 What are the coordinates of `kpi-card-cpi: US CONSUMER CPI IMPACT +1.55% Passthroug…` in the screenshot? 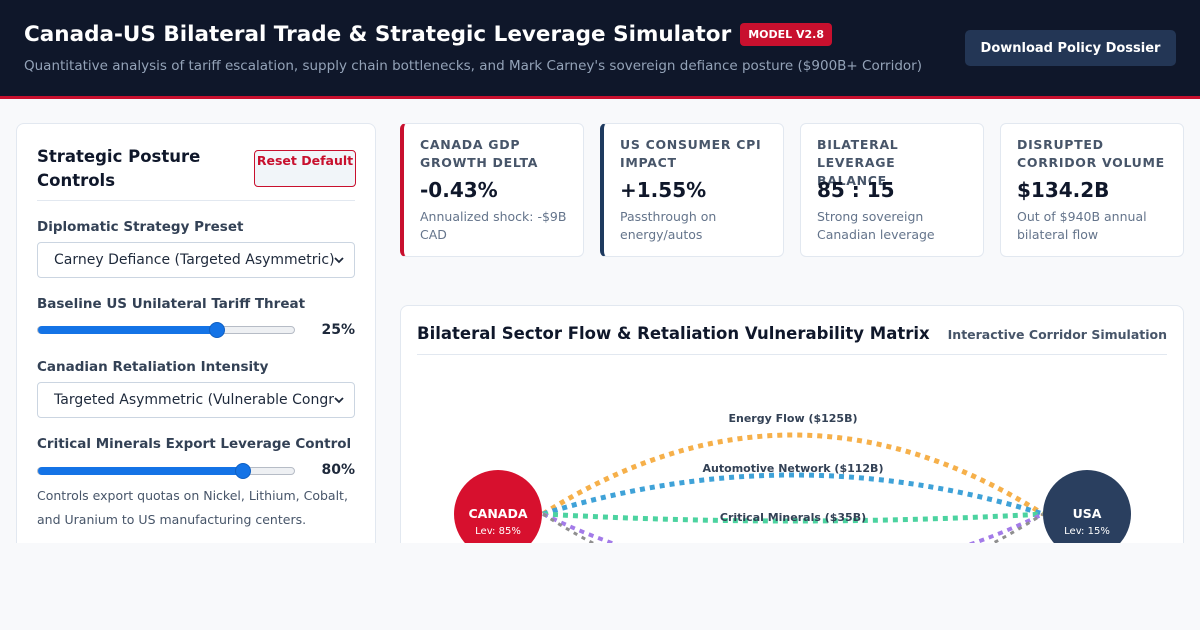 It's located at (692, 190).